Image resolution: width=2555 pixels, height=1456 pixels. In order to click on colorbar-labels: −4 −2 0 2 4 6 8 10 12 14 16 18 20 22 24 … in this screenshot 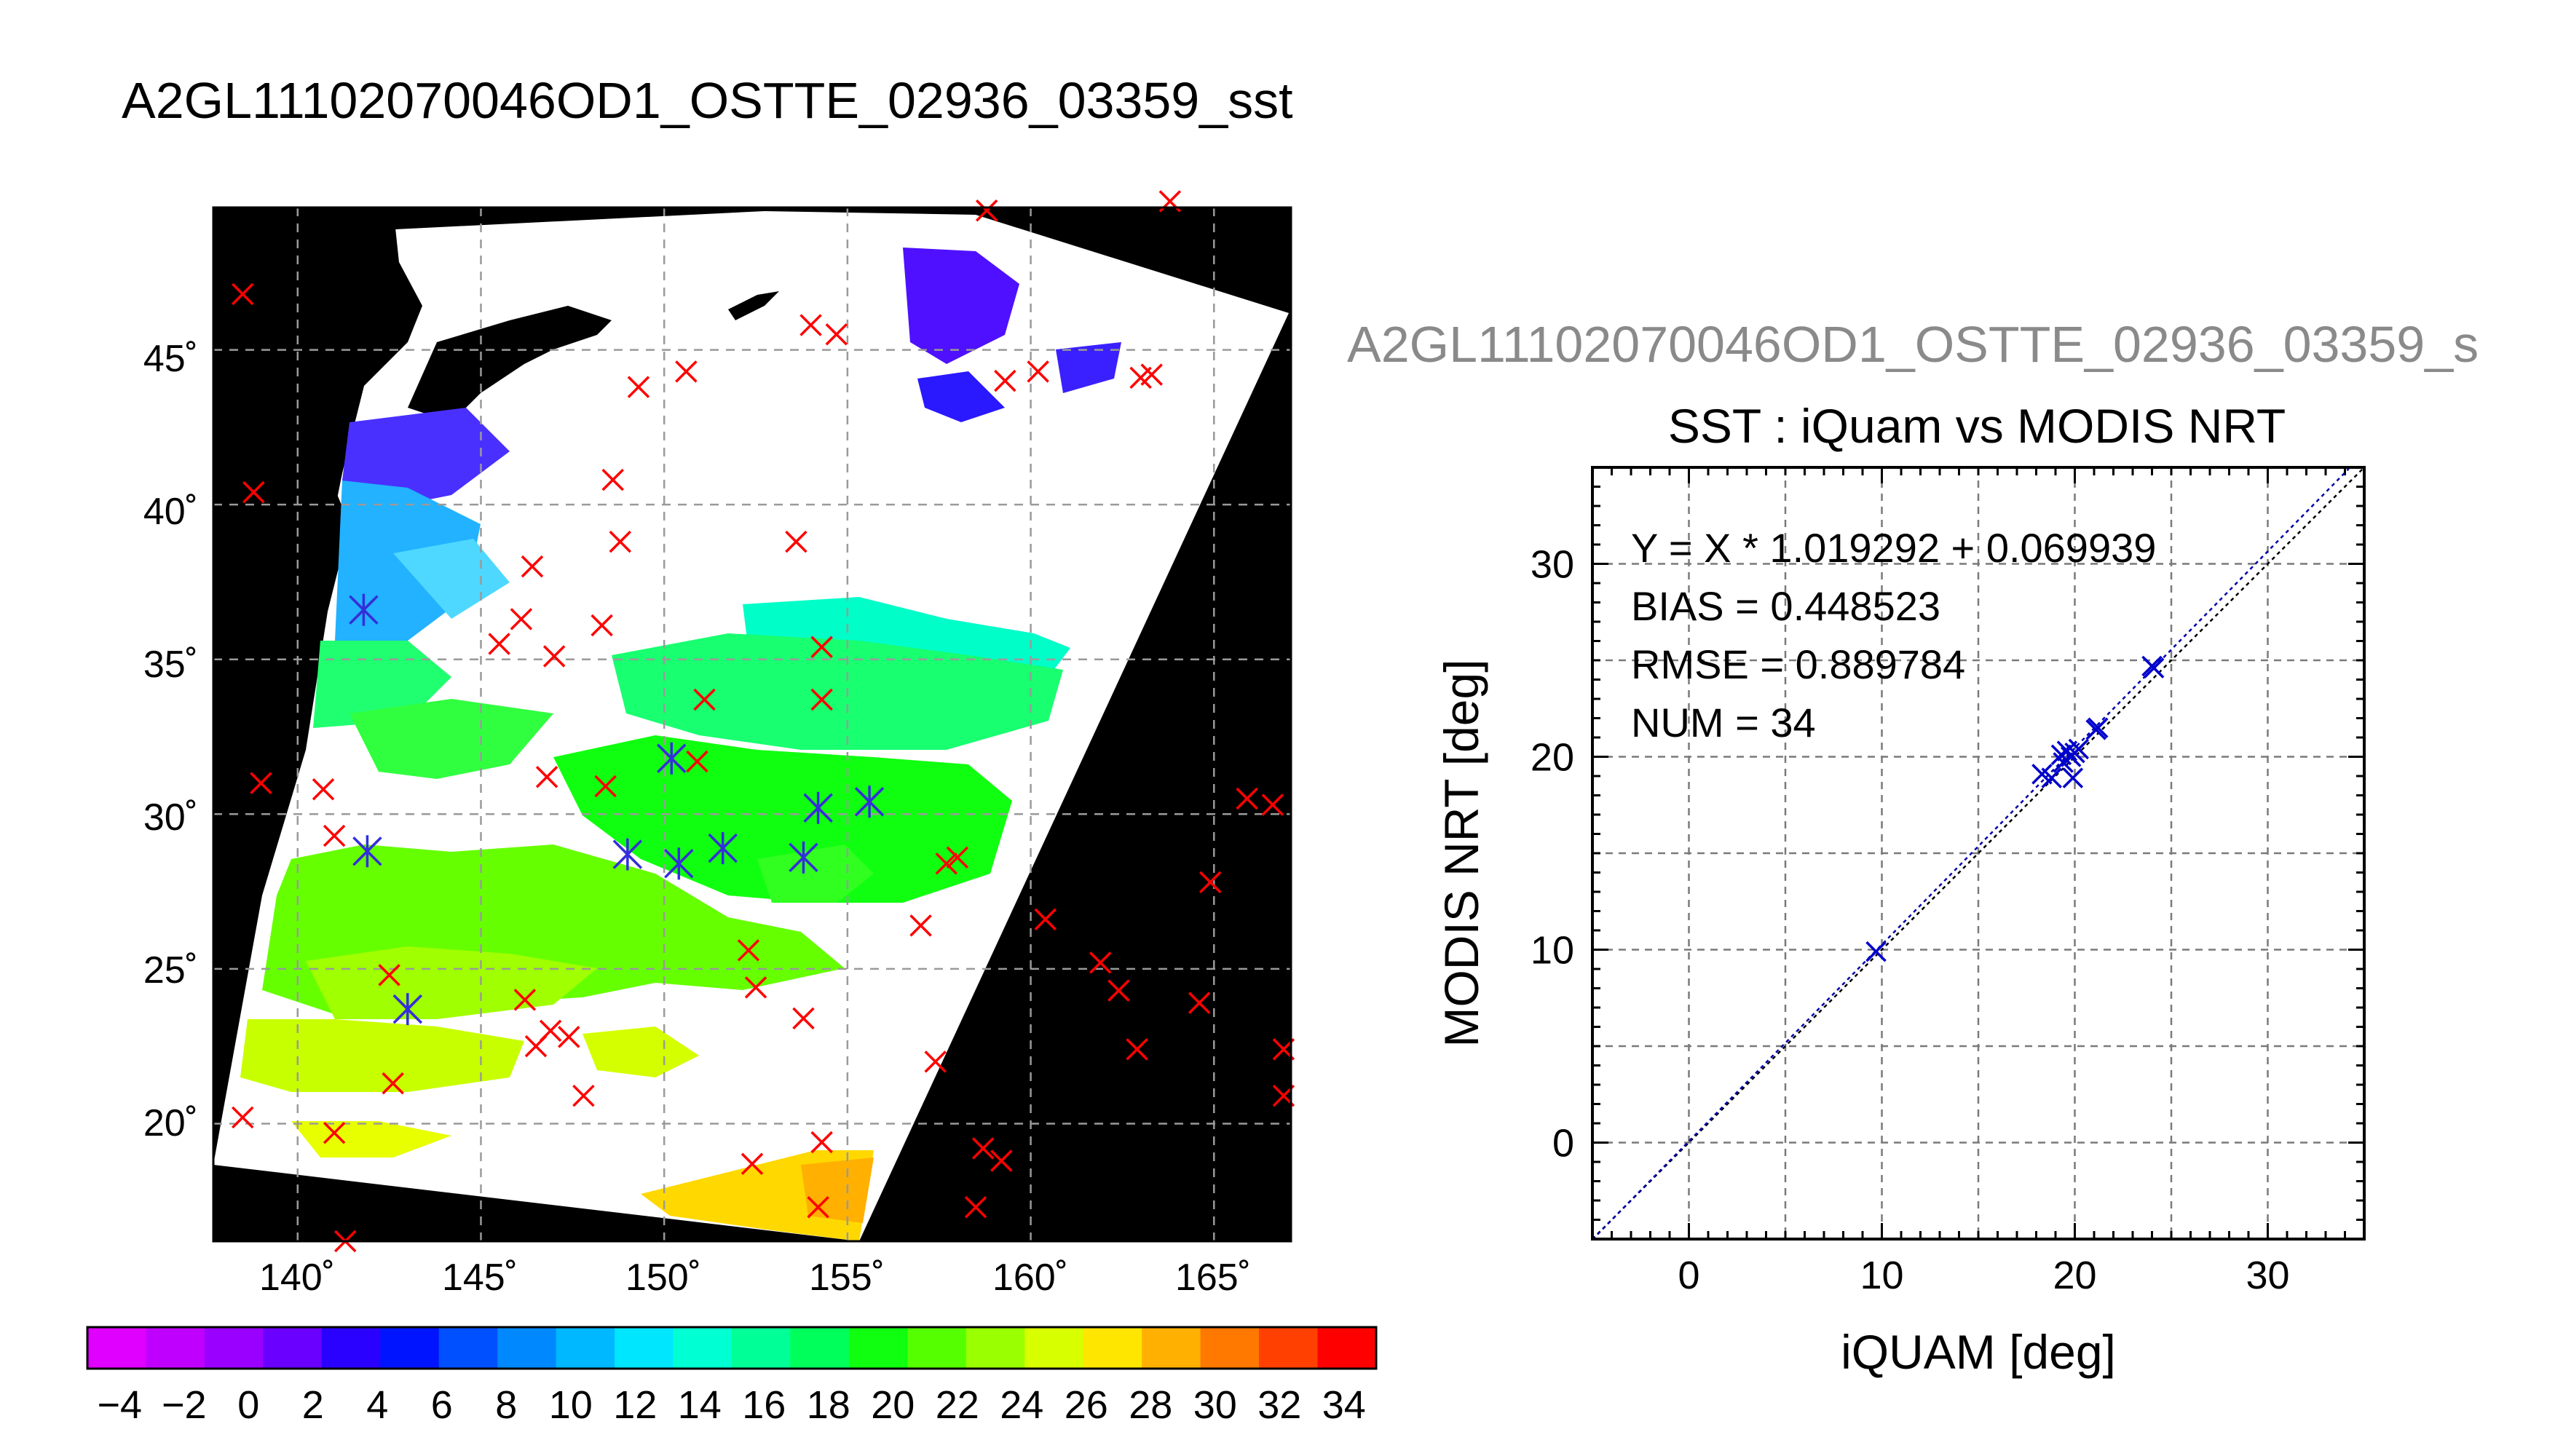, I will do `click(731, 1405)`.